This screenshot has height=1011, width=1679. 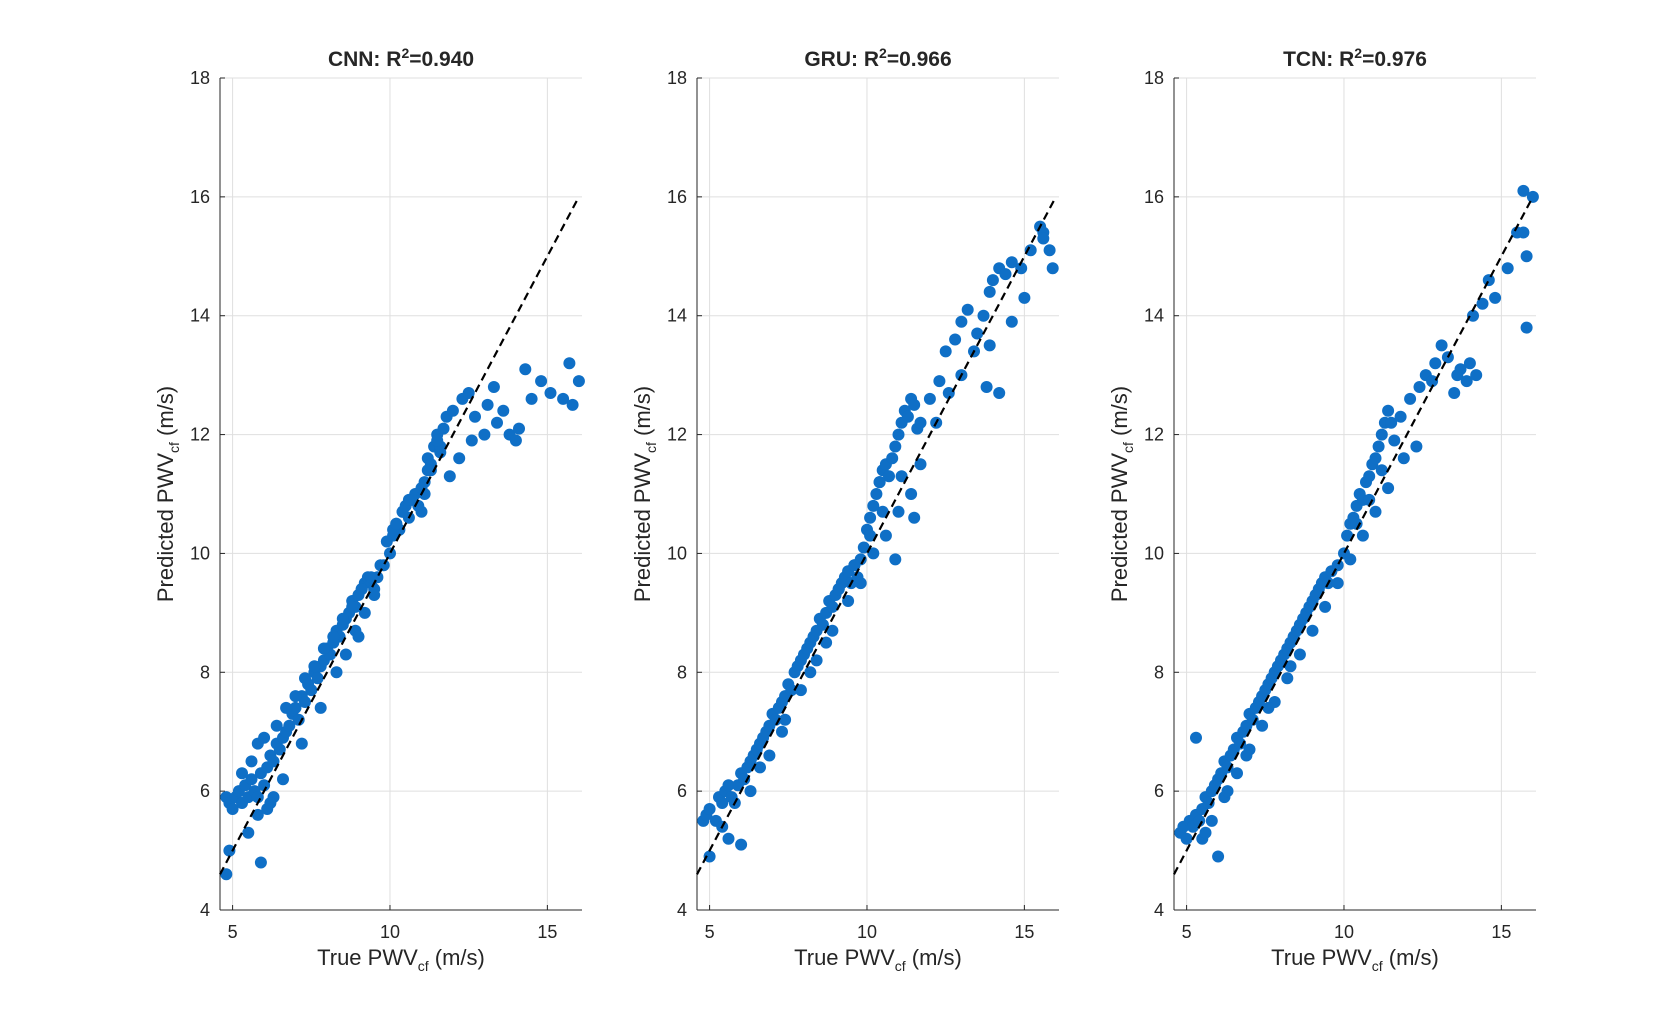 I want to click on y-tick-label: 4, so click(x=682, y=910).